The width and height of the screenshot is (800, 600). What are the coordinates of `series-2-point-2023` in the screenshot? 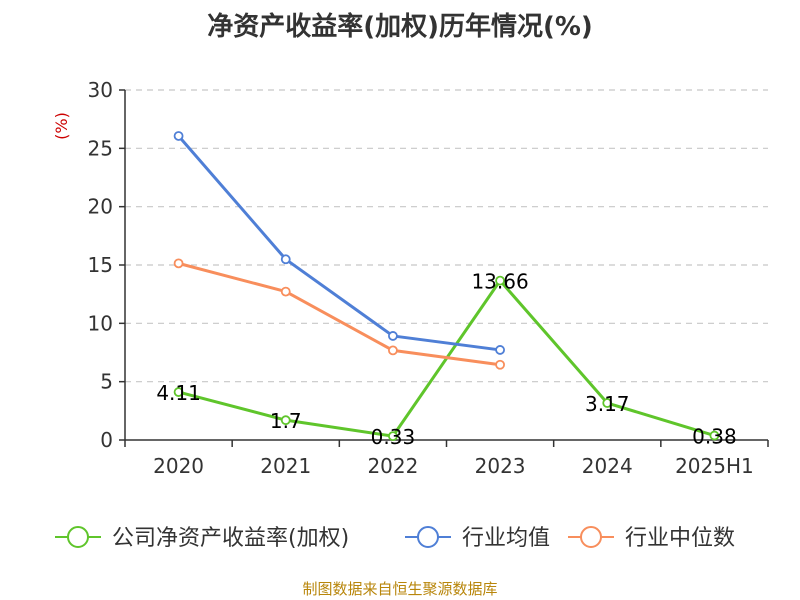 It's located at (500, 364).